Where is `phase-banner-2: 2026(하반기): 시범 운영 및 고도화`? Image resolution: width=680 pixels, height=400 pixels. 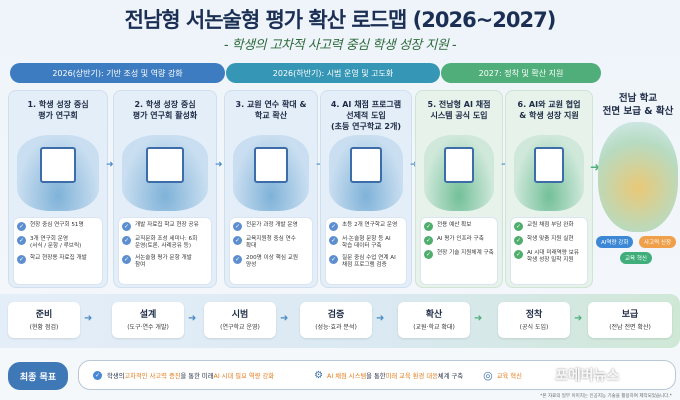 phase-banner-2: 2026(하반기): 시범 운영 및 고도화 is located at coordinates (333, 73).